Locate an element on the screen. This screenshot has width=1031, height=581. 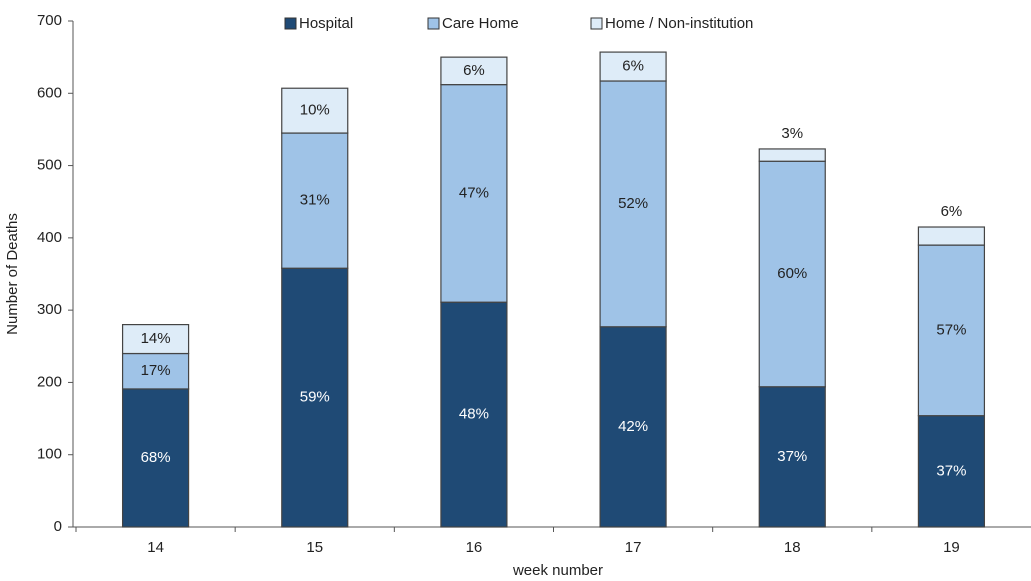
share-label: 14% is located at coordinates (156, 338).